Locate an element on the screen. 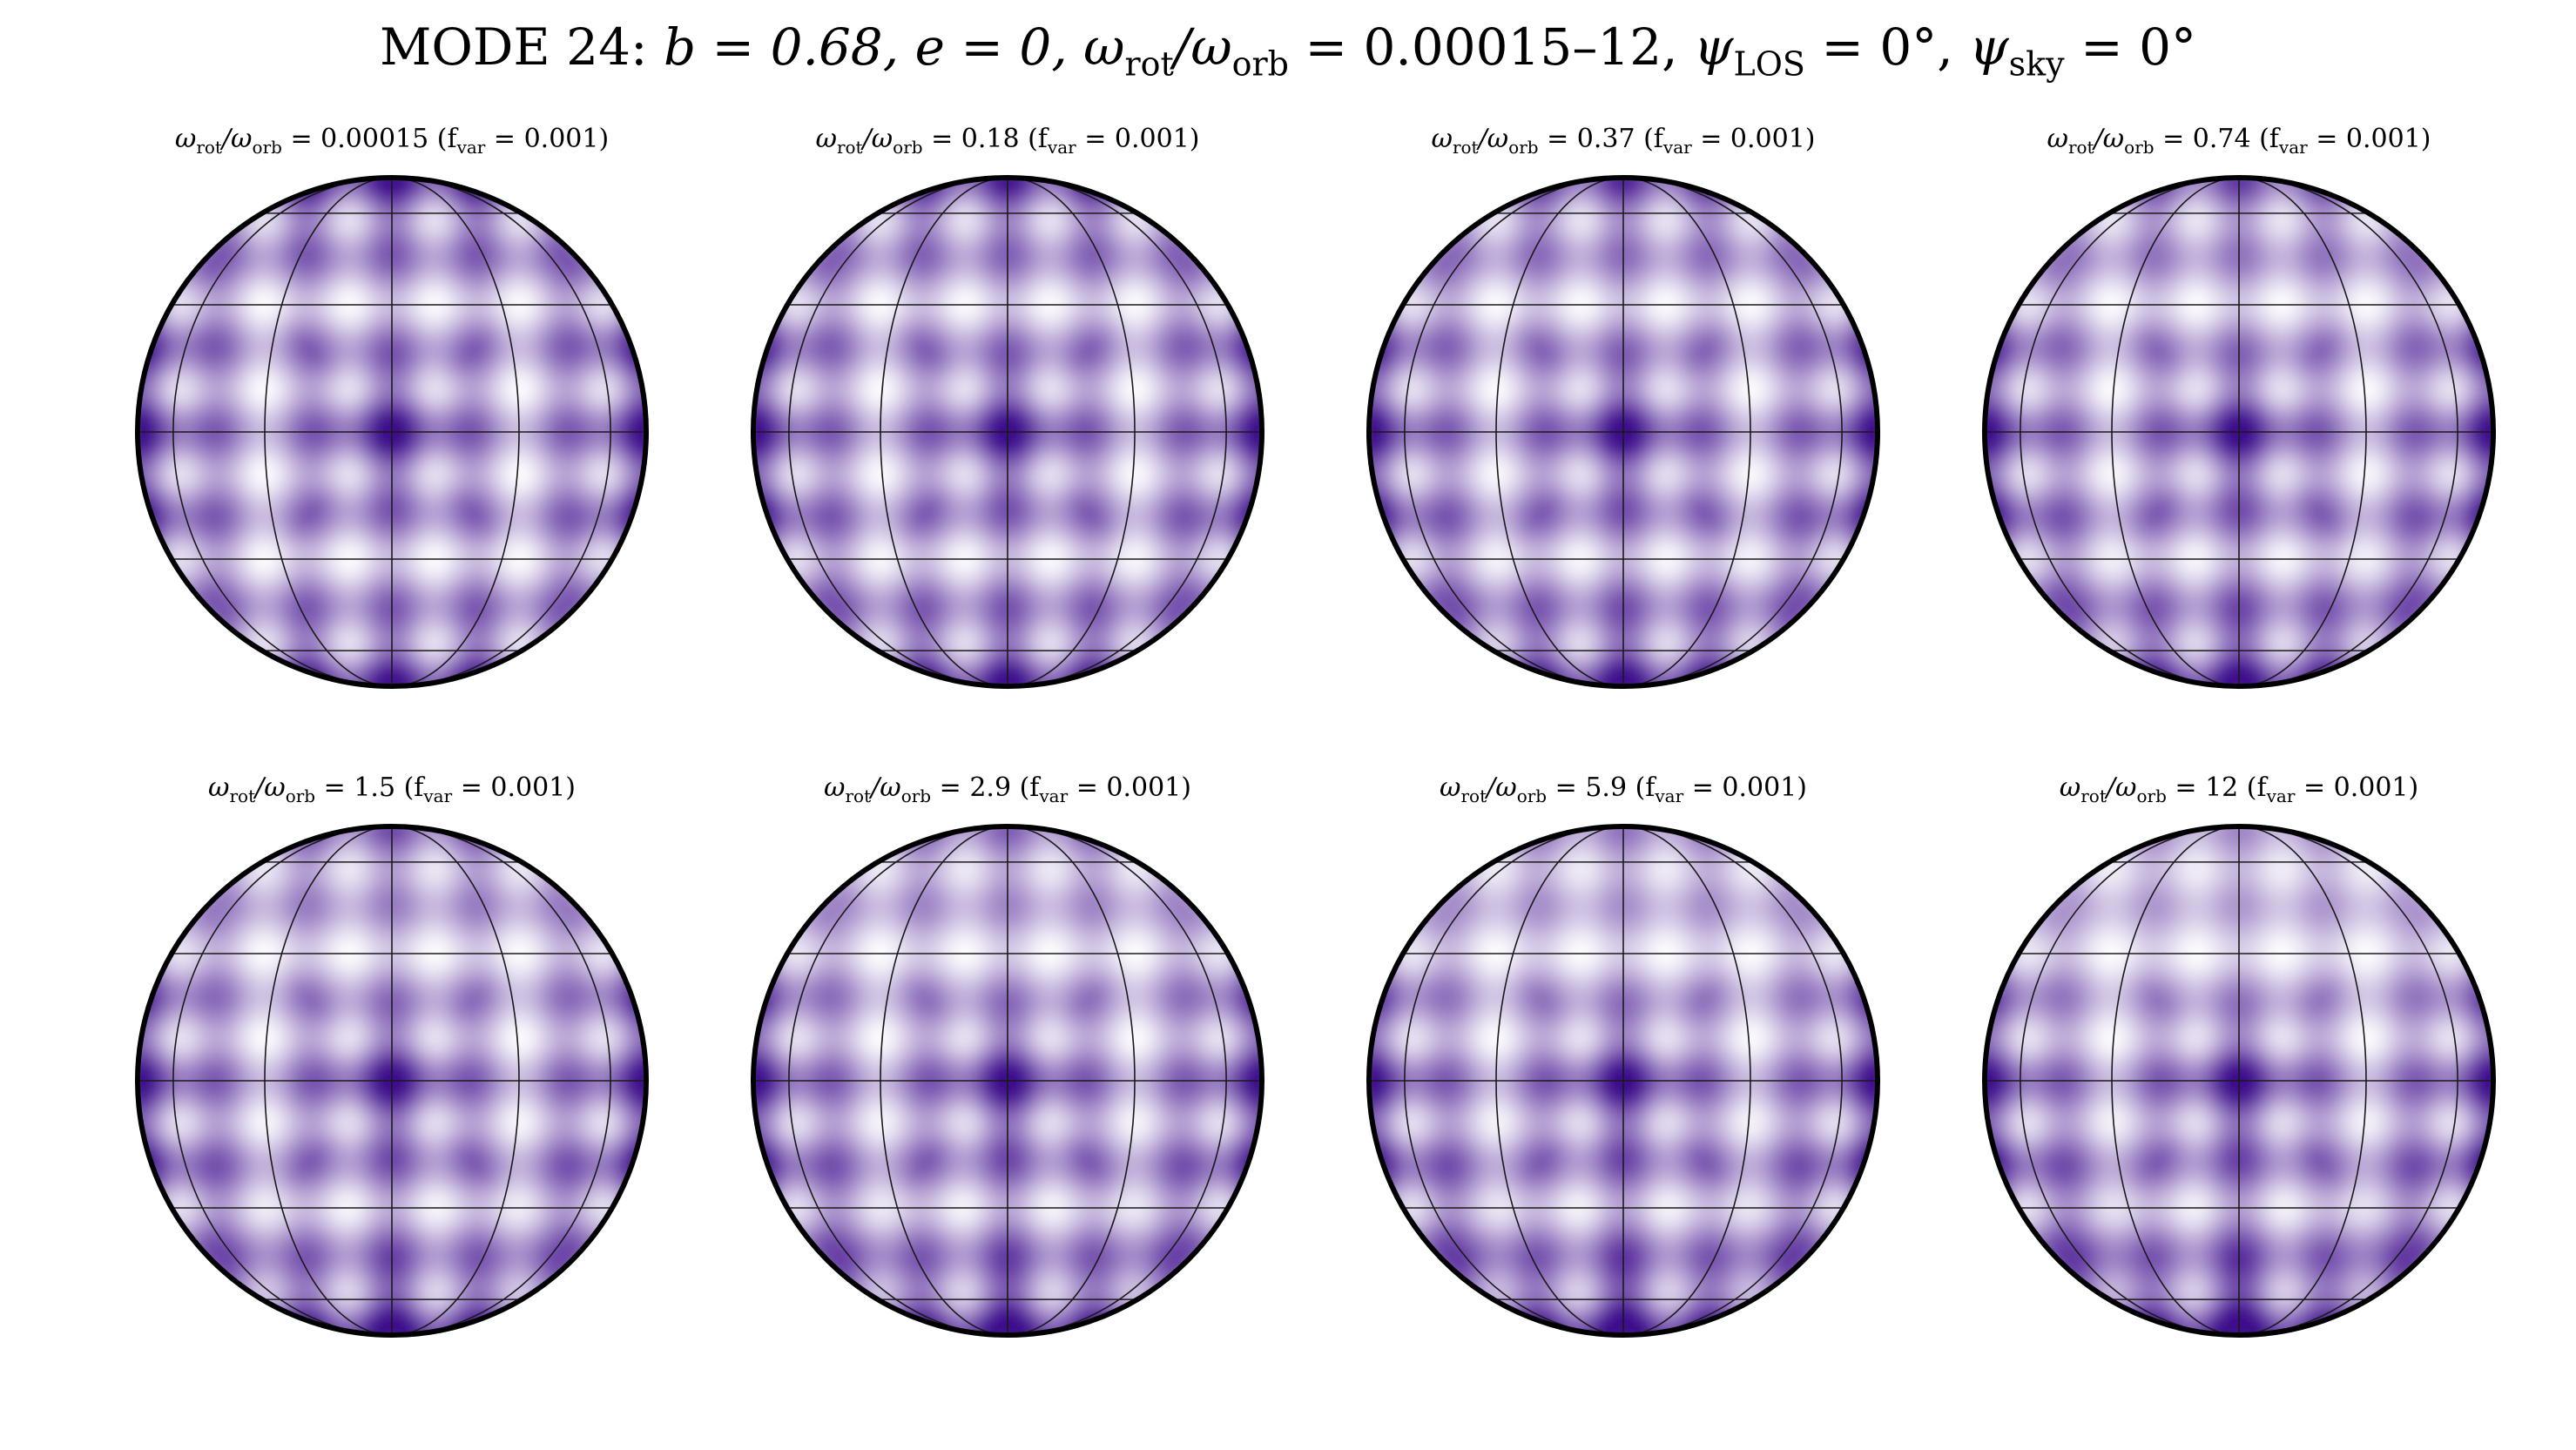 Image resolution: width=2576 pixels, height=1450 pixels. panel-4: ωrot/ωorb = 0.74 (fvar = 0.001) is located at coordinates (2238, 461).